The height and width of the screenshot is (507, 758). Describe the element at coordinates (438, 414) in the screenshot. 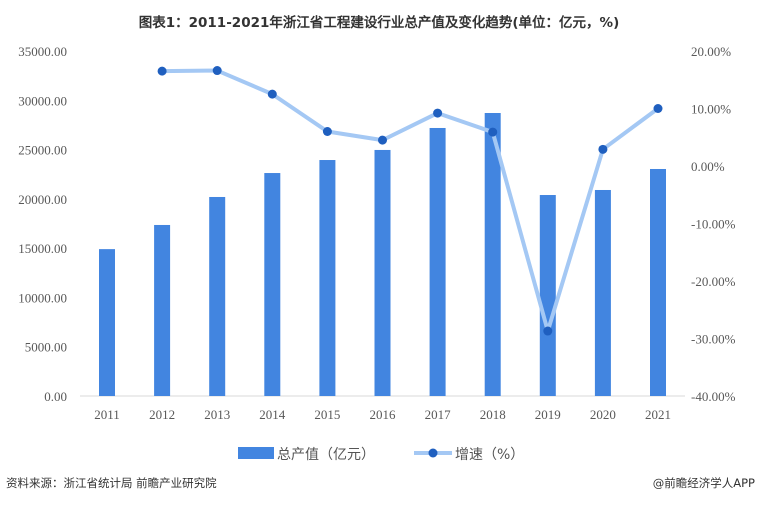

I see `x-tick-label: 2017` at that location.